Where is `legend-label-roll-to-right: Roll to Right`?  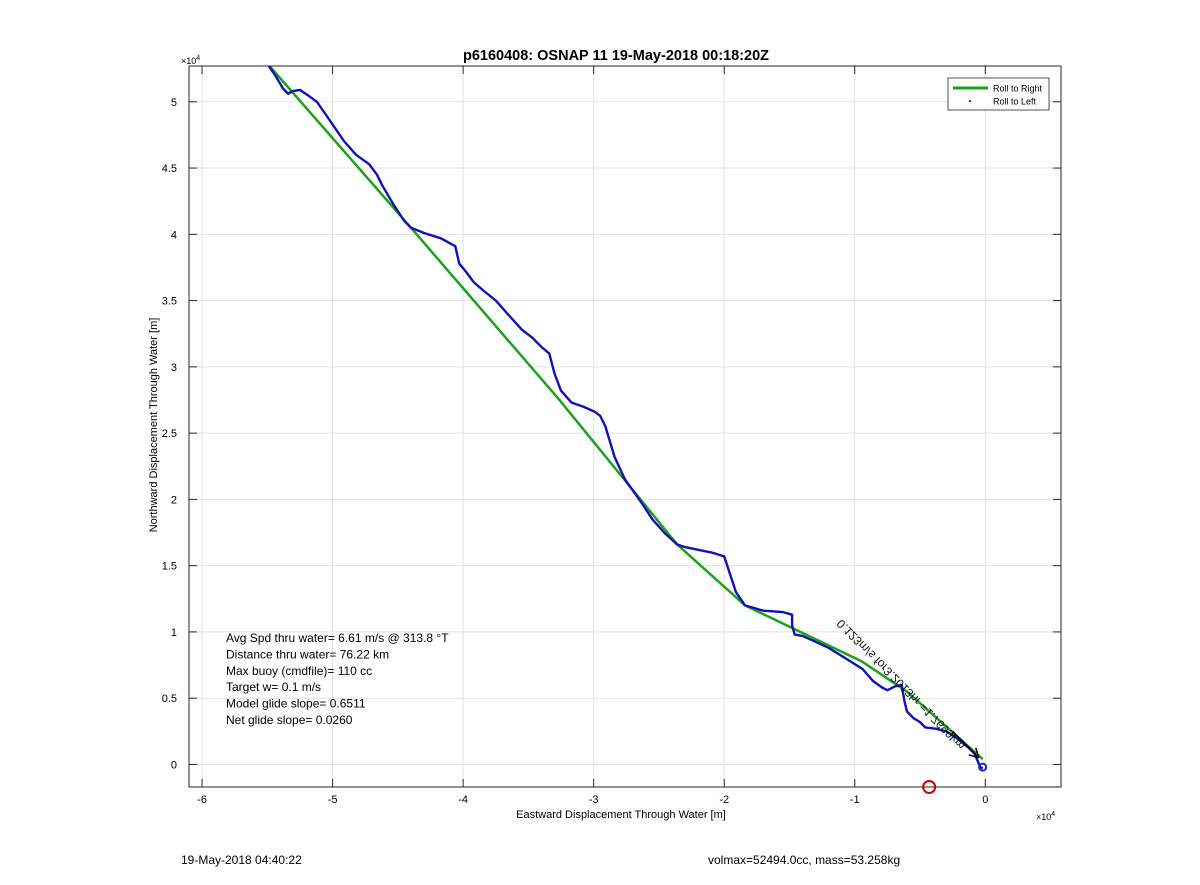
legend-label-roll-to-right: Roll to Right is located at coordinates (1018, 89).